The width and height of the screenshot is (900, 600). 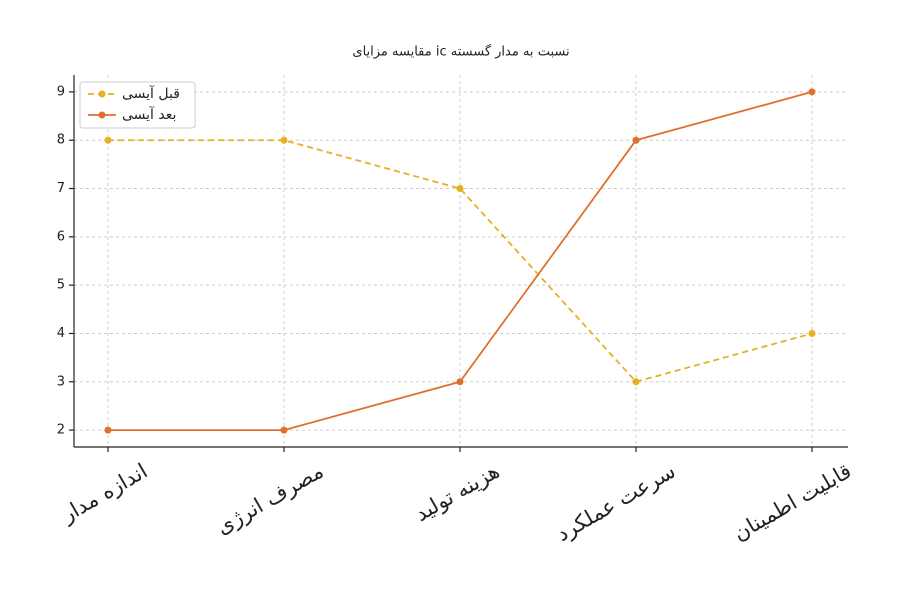 What do you see at coordinates (149, 114) in the screenshot?
I see `legend-label: بعد آیسی` at bounding box center [149, 114].